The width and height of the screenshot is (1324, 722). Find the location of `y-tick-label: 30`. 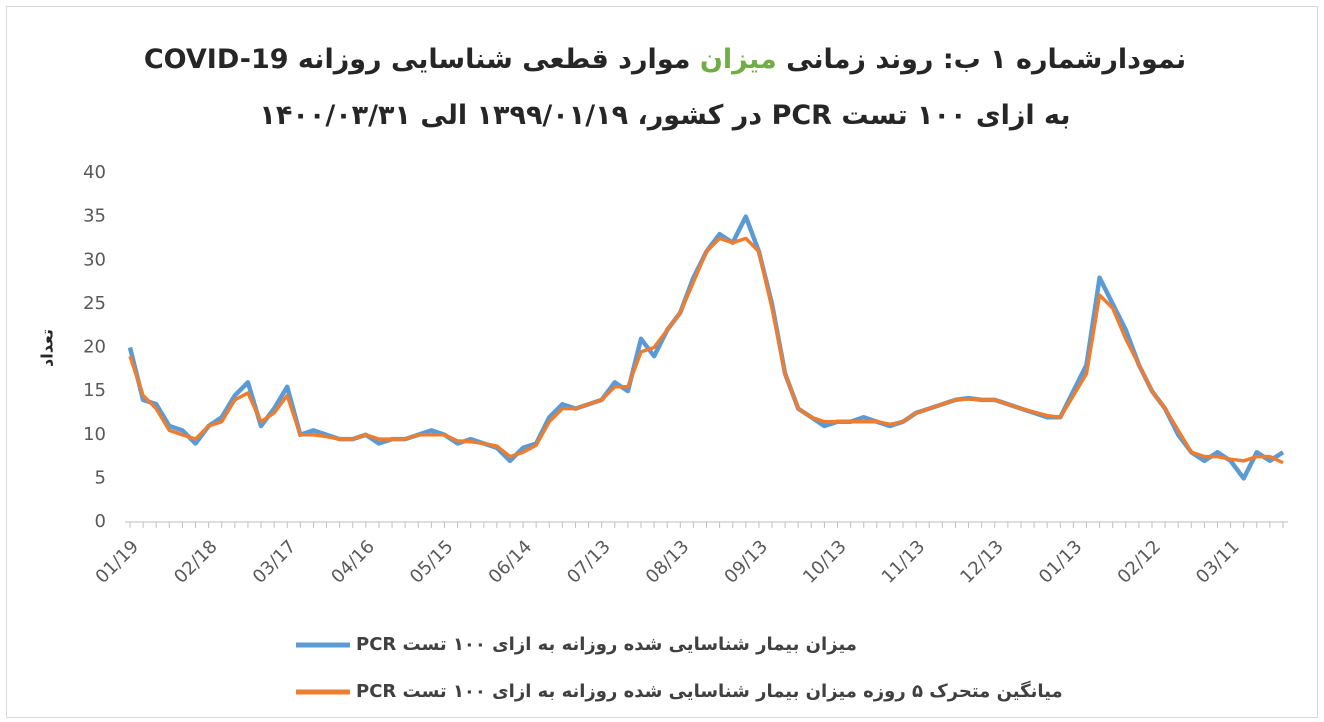

y-tick-label: 30 is located at coordinates (94, 259).